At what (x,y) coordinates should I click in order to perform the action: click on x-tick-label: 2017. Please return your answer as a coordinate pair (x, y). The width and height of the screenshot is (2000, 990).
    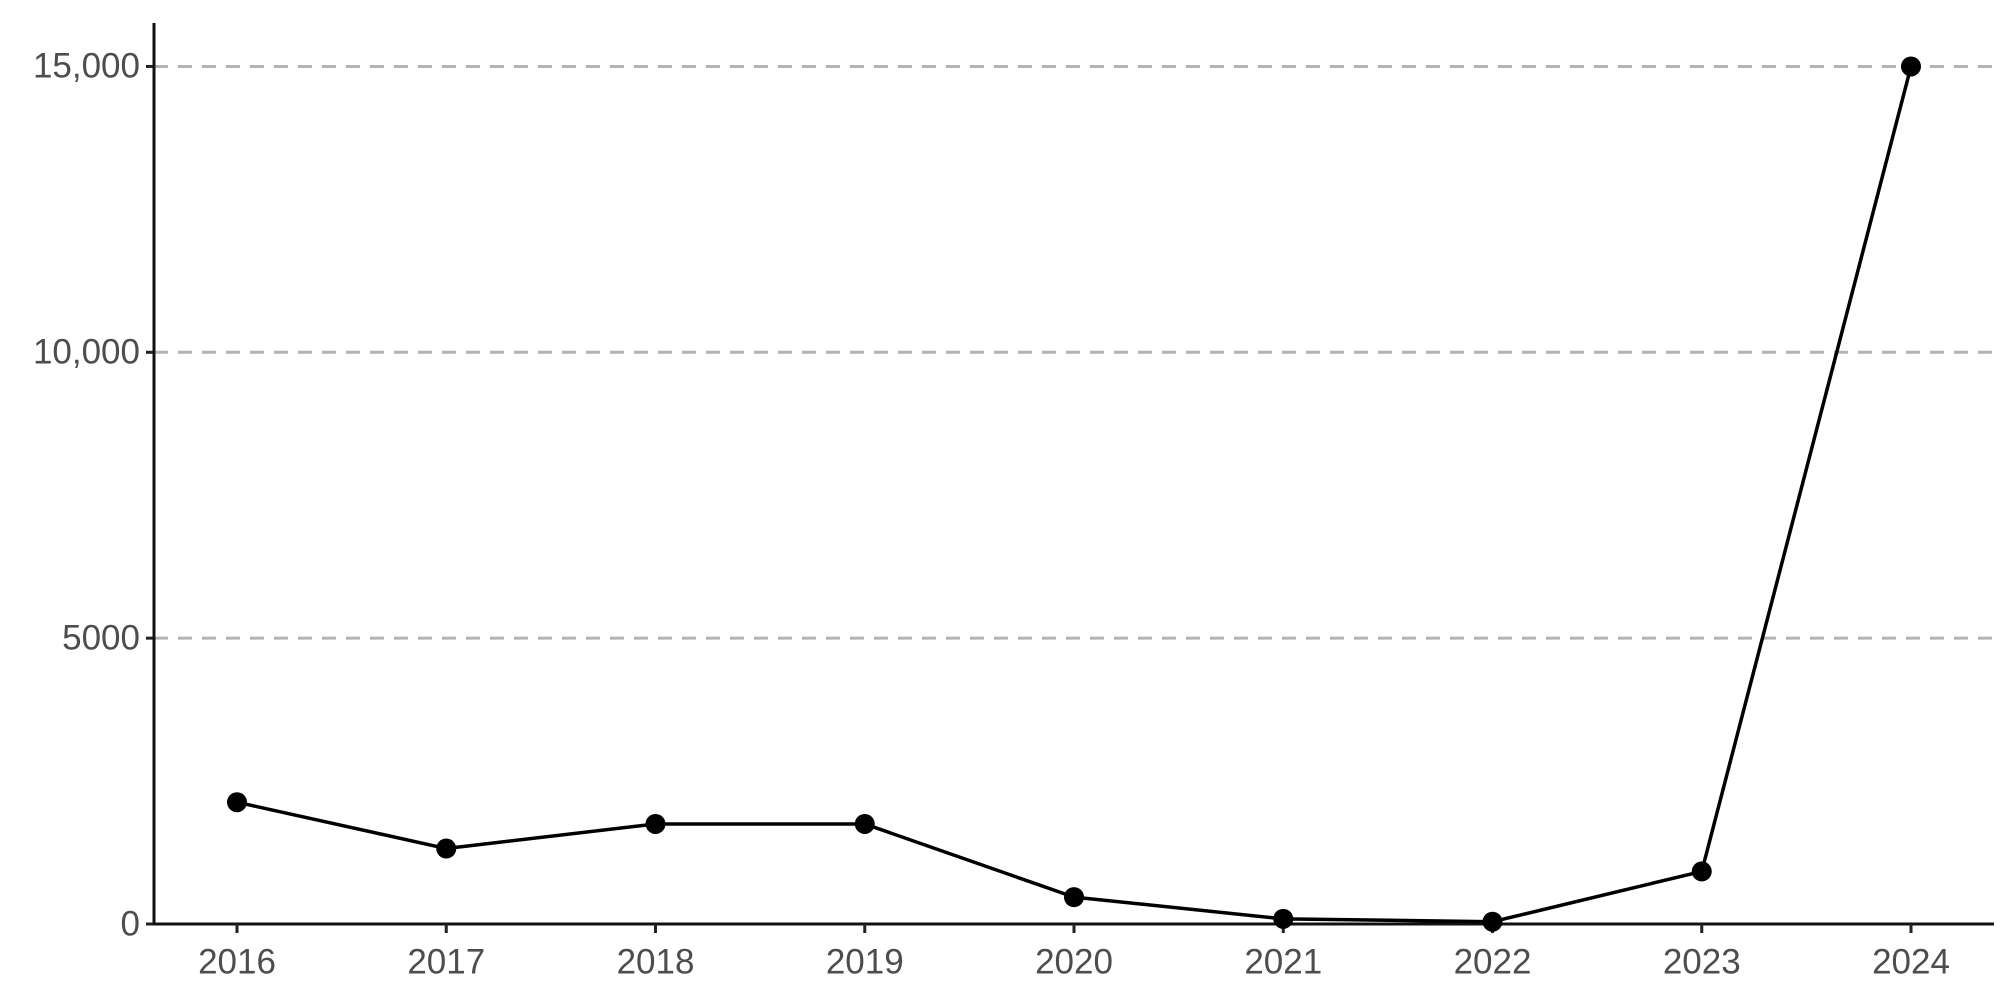
    Looking at the image, I should click on (446, 961).